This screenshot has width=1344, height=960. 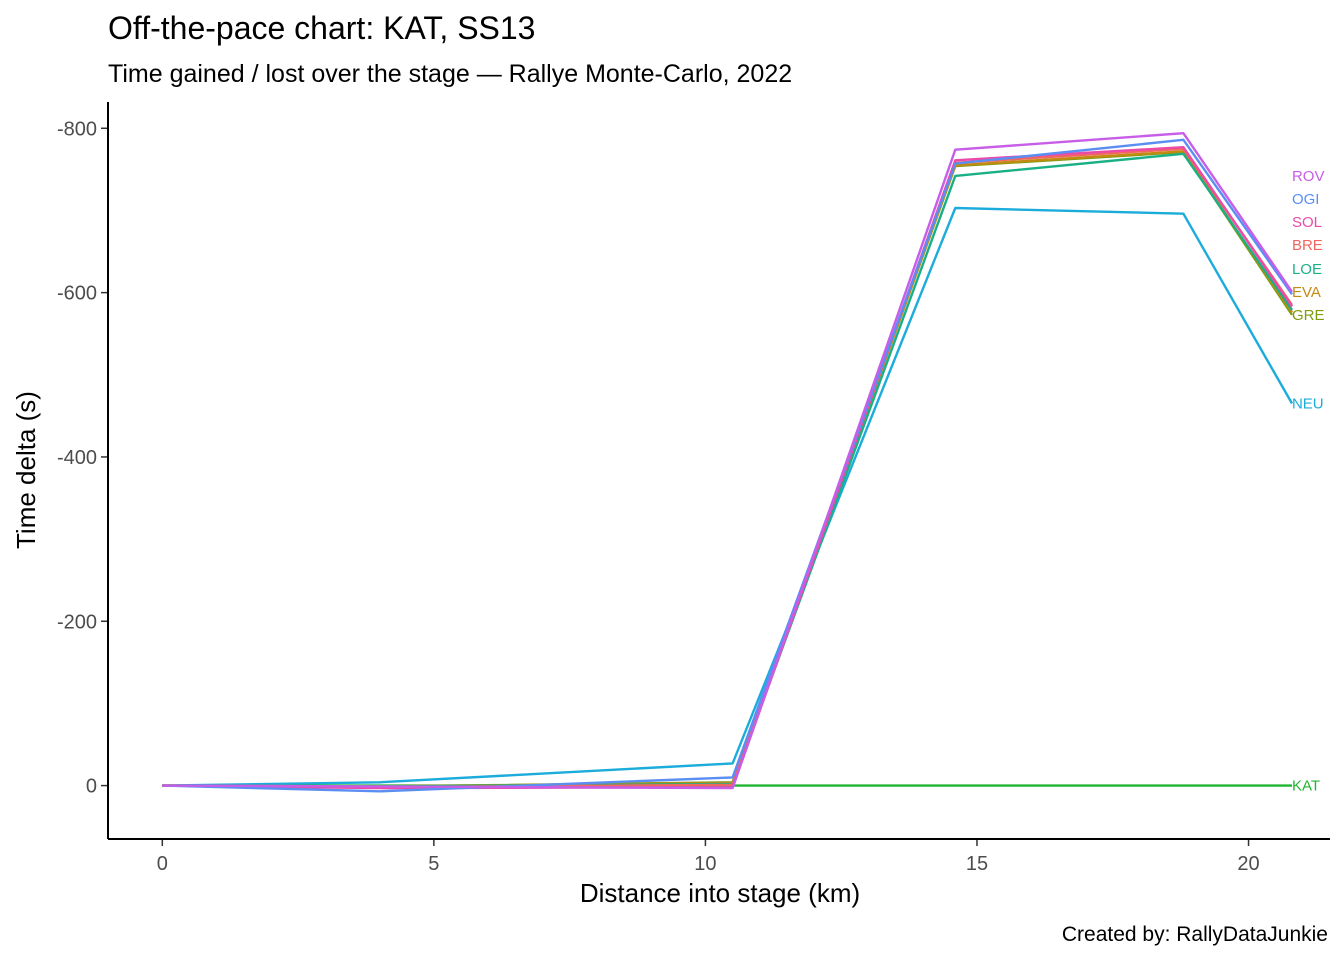 What do you see at coordinates (321, 28) in the screenshot?
I see `chart-title: Off-the-pace chart: KAT, SS13` at bounding box center [321, 28].